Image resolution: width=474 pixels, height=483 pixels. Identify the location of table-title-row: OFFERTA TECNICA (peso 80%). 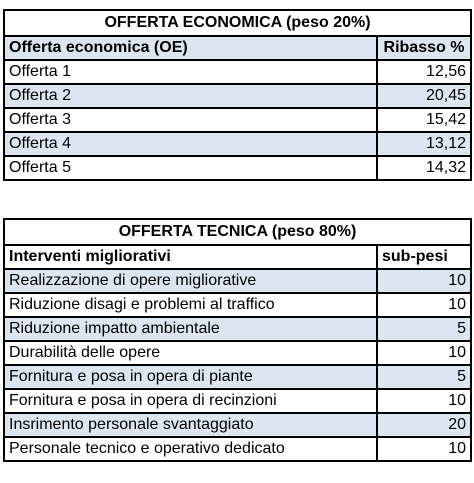
(237, 232).